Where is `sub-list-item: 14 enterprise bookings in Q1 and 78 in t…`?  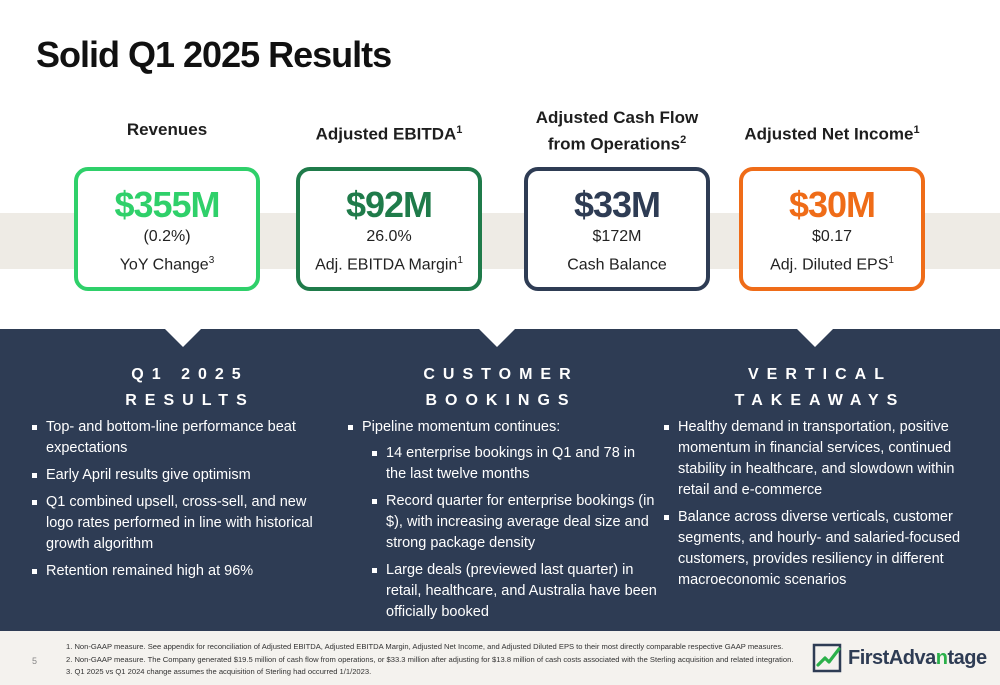
sub-list-item: 14 enterprise bookings in Q1 and 78 in t… is located at coordinates (515, 464).